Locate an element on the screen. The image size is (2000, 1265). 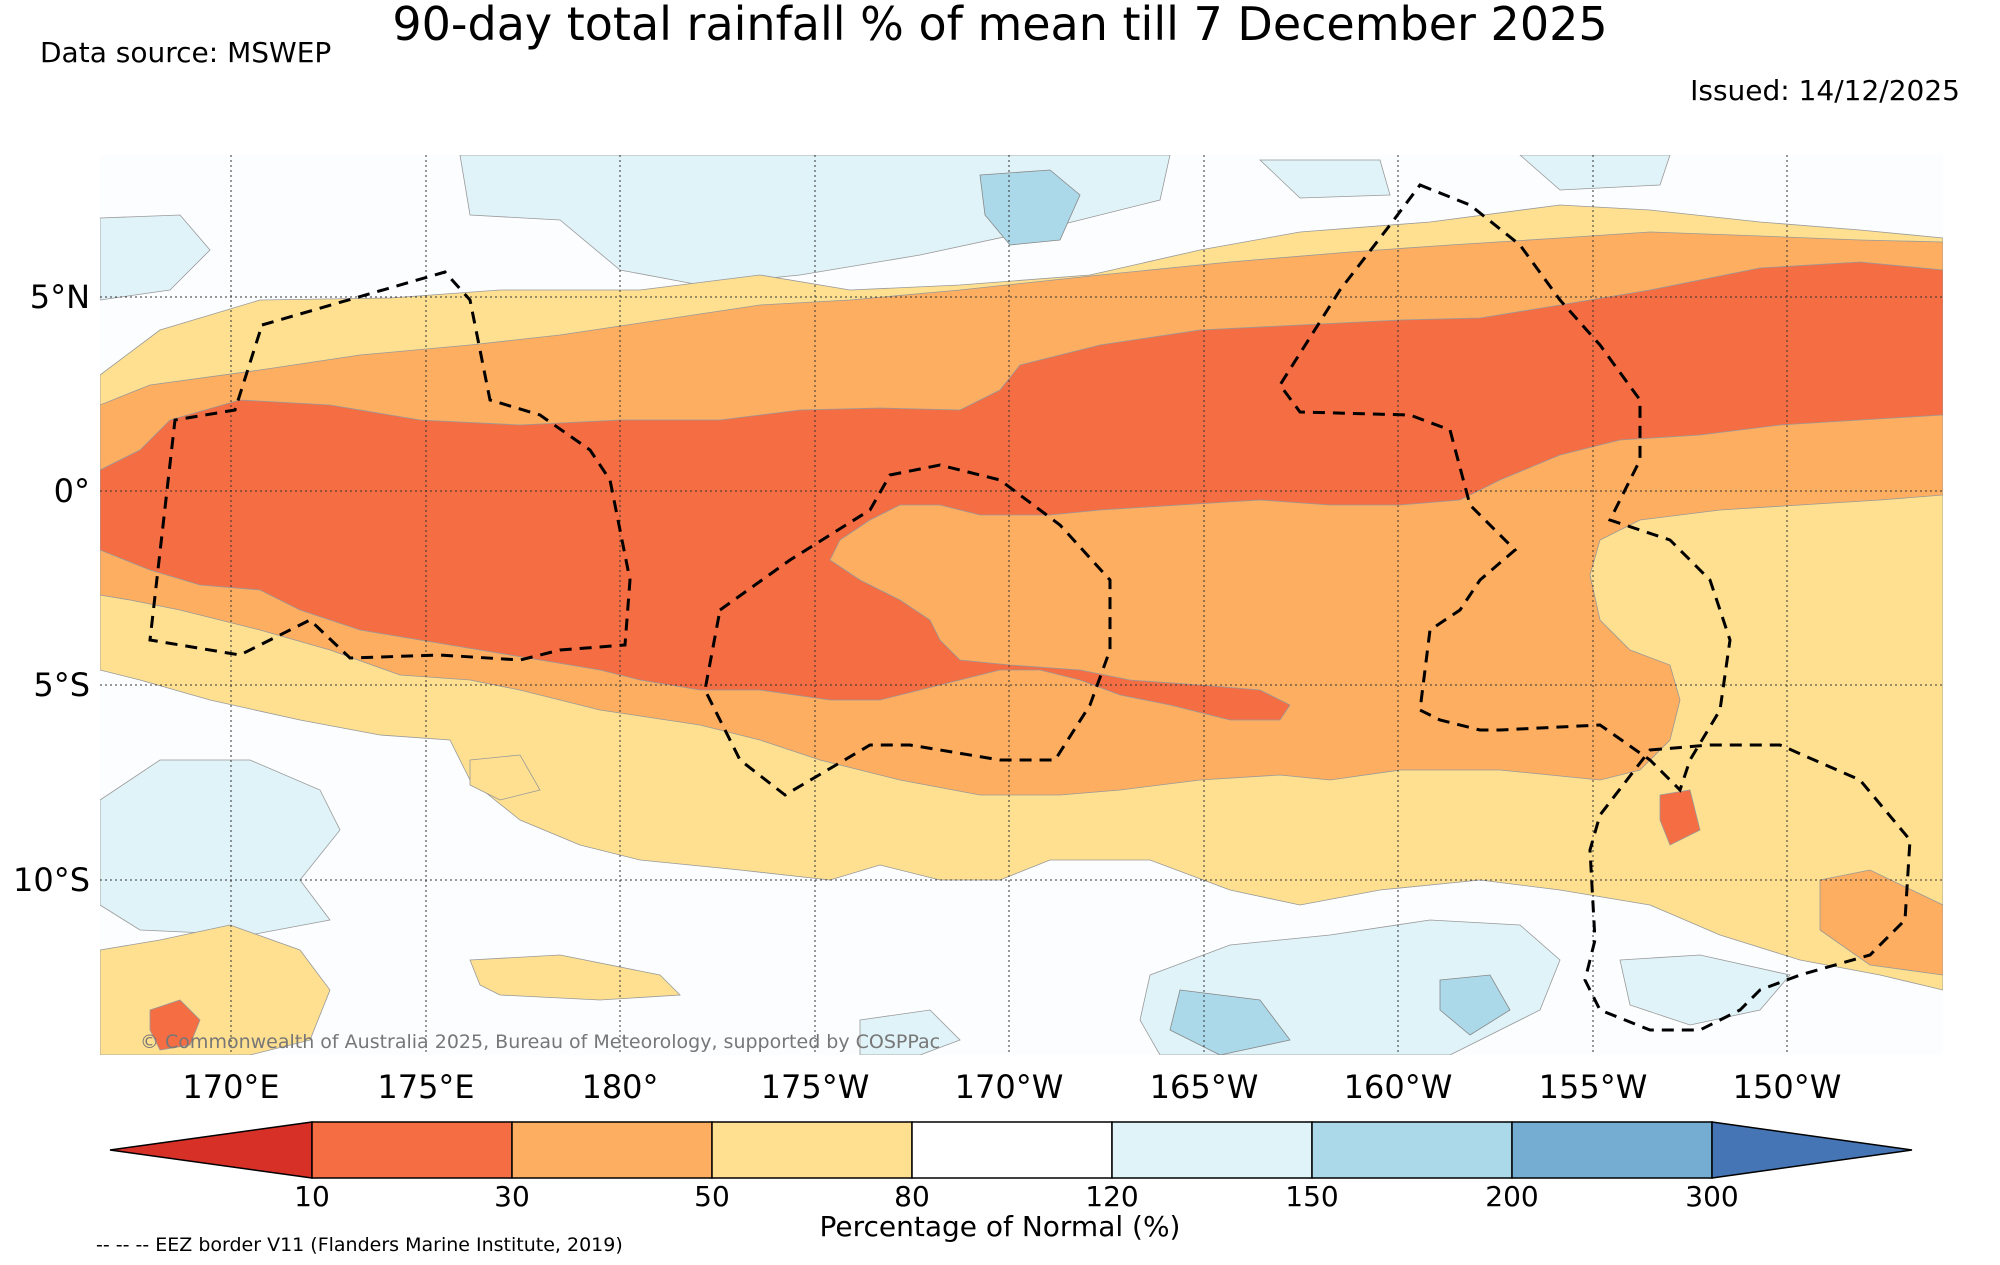
lat-label-5s: 5°S is located at coordinates (61, 685).